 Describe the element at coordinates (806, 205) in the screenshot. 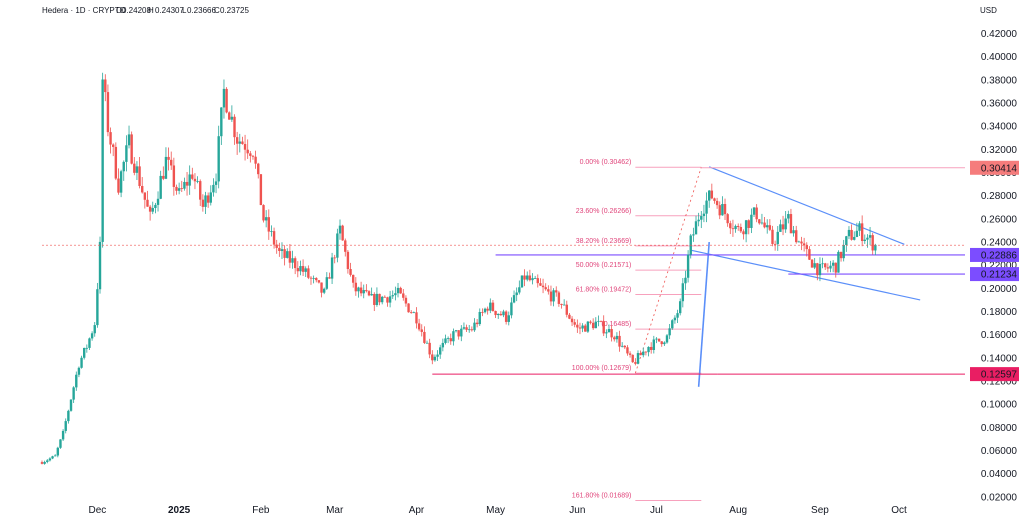

I see `upper-wedge-line` at that location.